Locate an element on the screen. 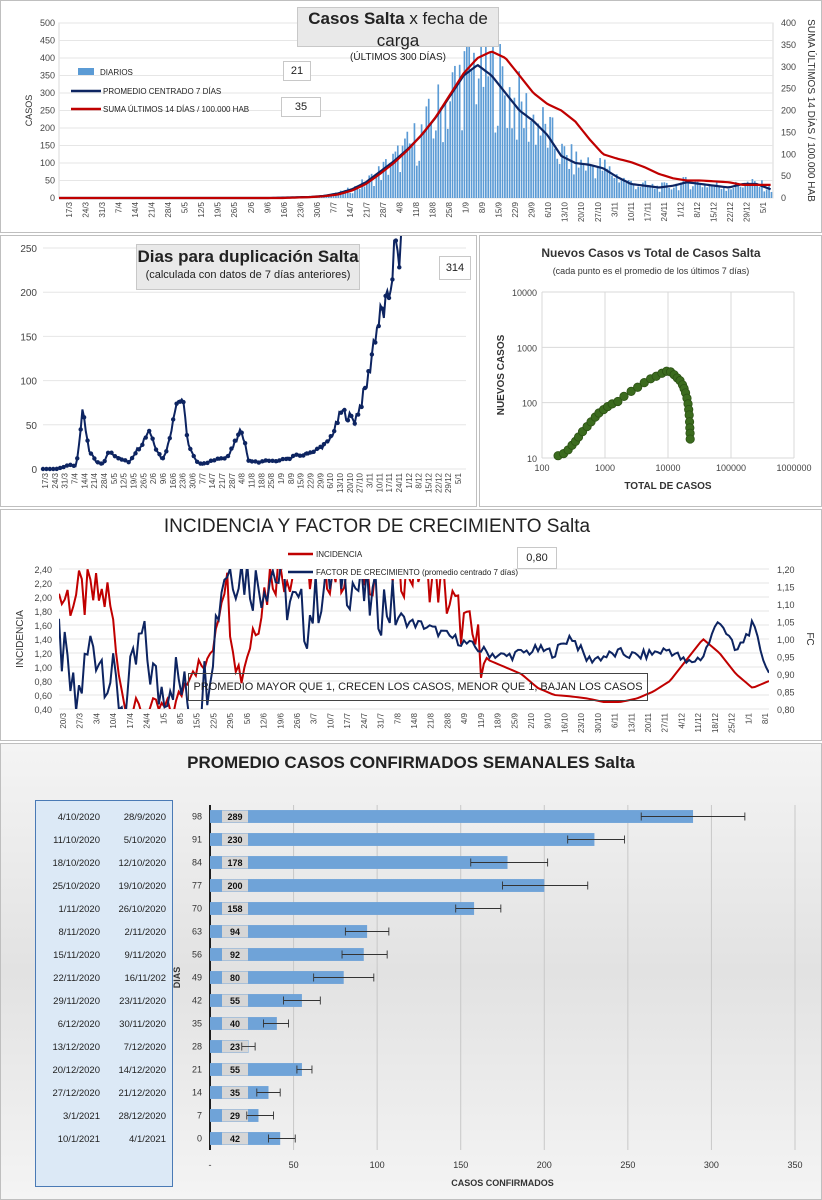 The height and width of the screenshot is (1200, 822). week-end-date: 18/10/2020 is located at coordinates (76, 863).